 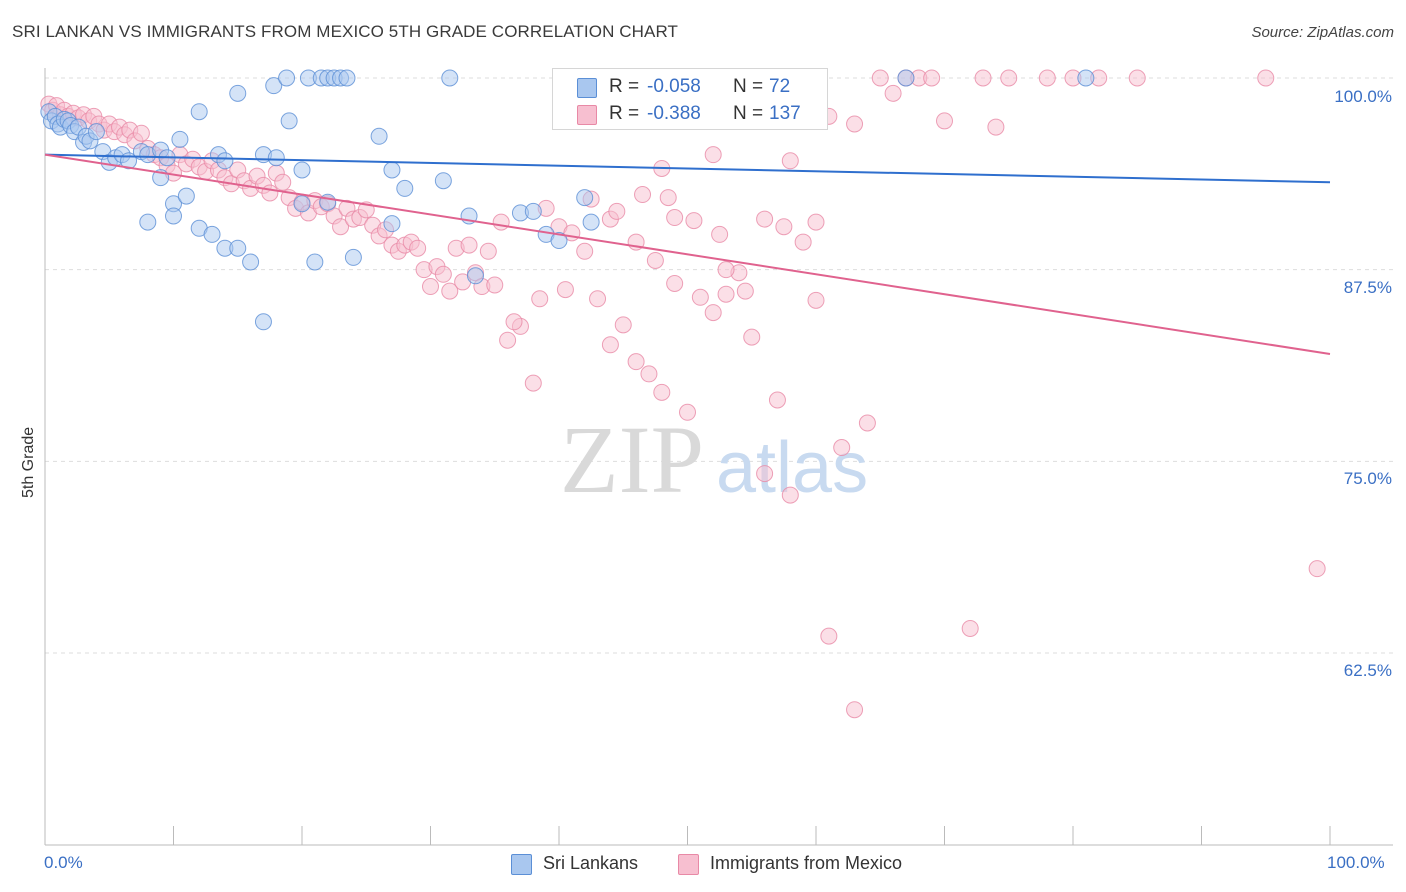 I want to click on source-label: Source: ZipAtlas.com, so click(x=1322, y=32).